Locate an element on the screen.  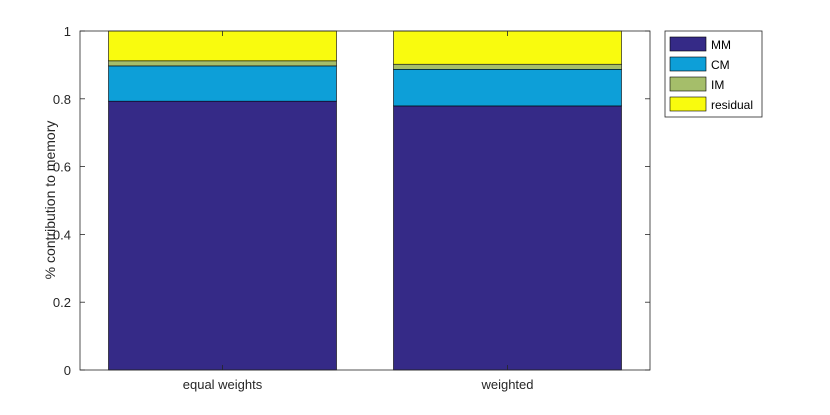
y-axis-label: % contribution to memory is located at coordinates (50, 200).